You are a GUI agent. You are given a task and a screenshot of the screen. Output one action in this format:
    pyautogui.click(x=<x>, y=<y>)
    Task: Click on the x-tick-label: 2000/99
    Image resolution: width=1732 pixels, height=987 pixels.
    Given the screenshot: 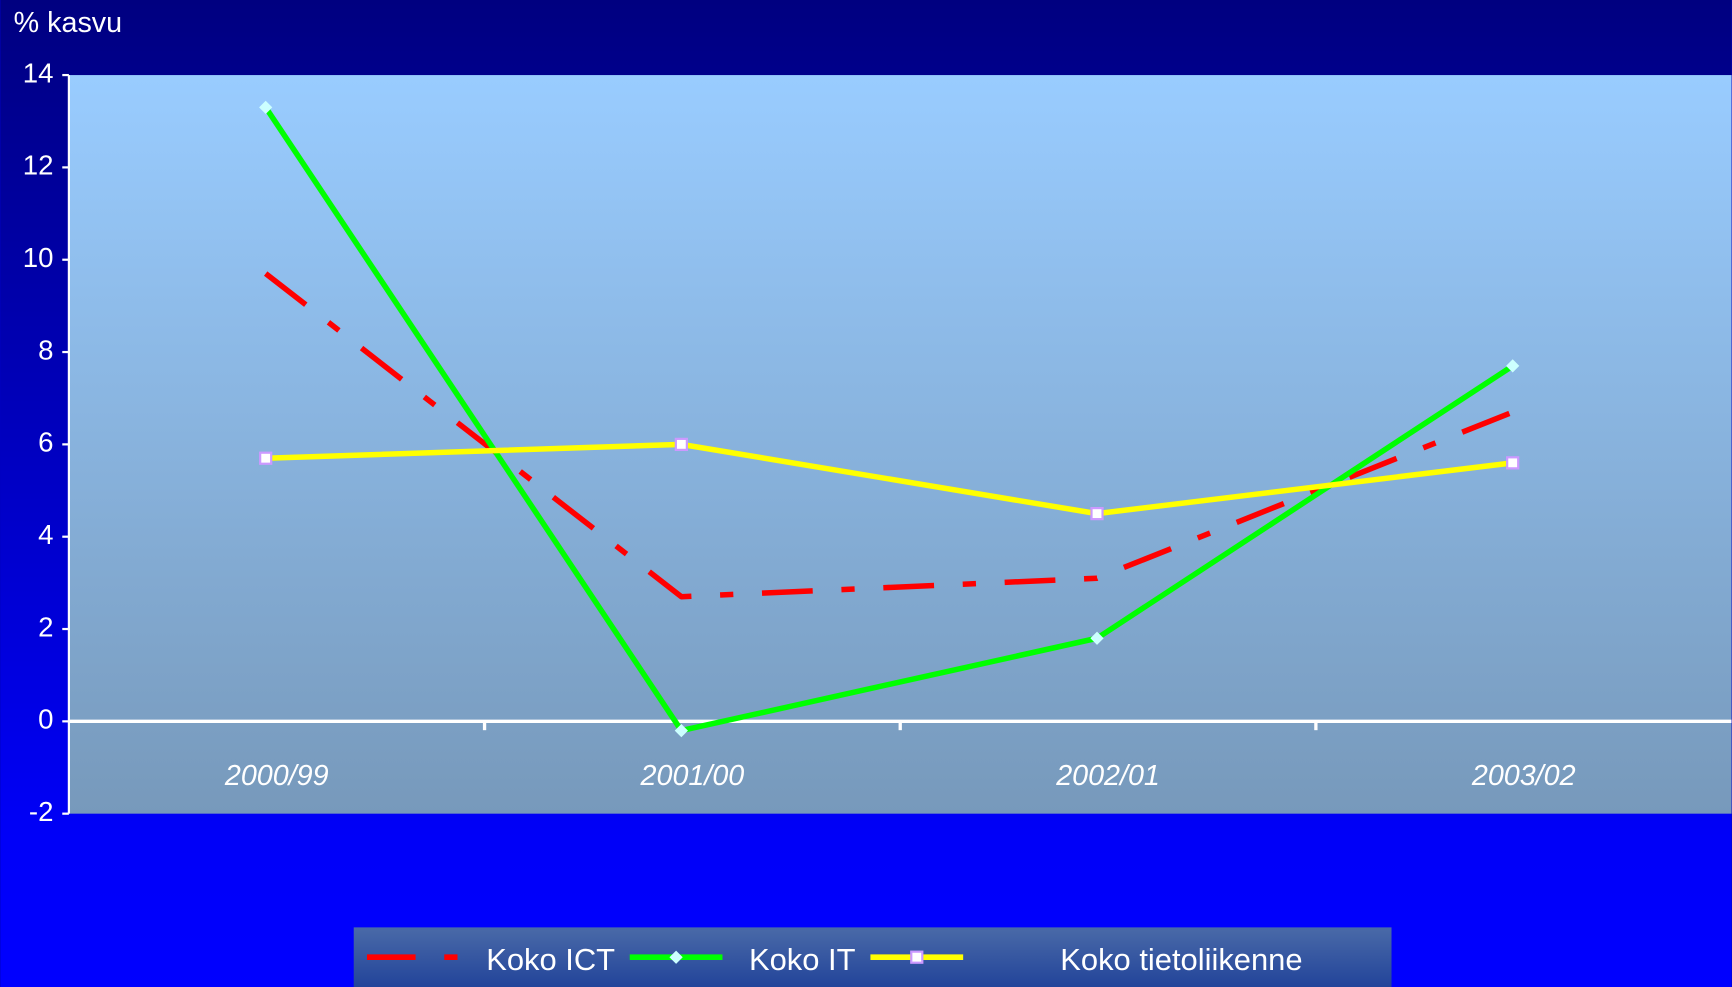 What is the action you would take?
    pyautogui.click(x=276, y=776)
    